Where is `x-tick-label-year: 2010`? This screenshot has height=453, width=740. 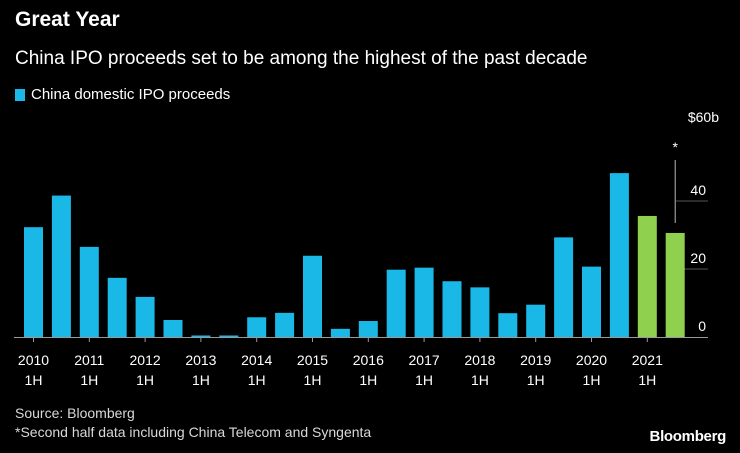 x-tick-label-year: 2010 is located at coordinates (33, 360).